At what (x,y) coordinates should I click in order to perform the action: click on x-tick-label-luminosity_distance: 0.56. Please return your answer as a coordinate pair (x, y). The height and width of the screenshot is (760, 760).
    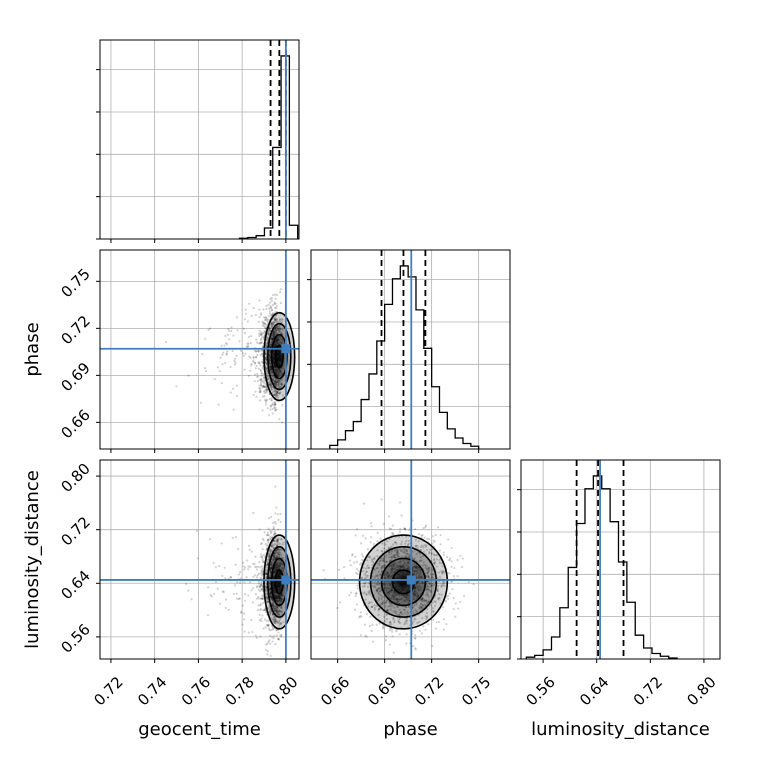
    Looking at the image, I should click on (541, 691).